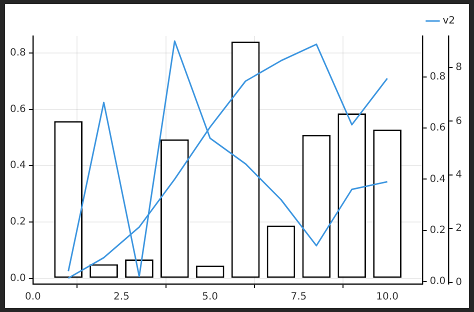 This screenshot has width=474, height=312. I want to click on y-tick-label: 0.8, so click(18, 53).